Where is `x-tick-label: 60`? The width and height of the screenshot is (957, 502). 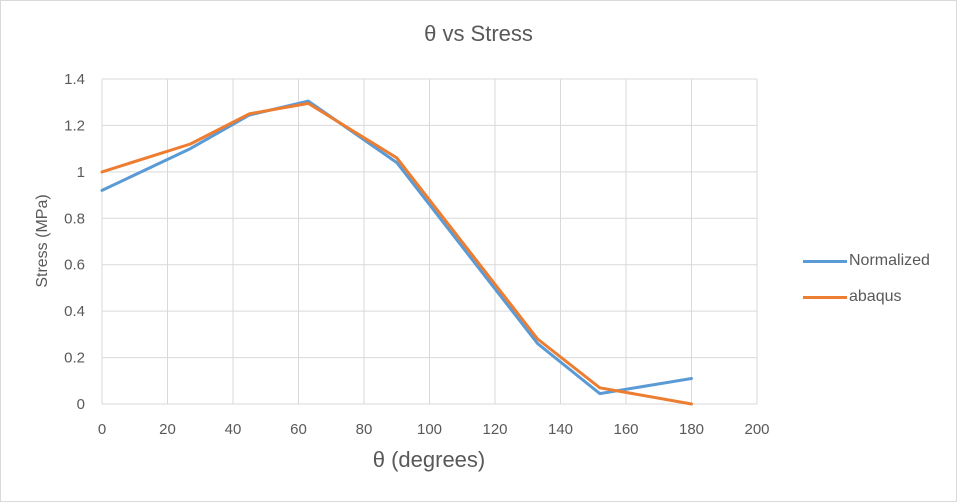
x-tick-label: 60 is located at coordinates (298, 429).